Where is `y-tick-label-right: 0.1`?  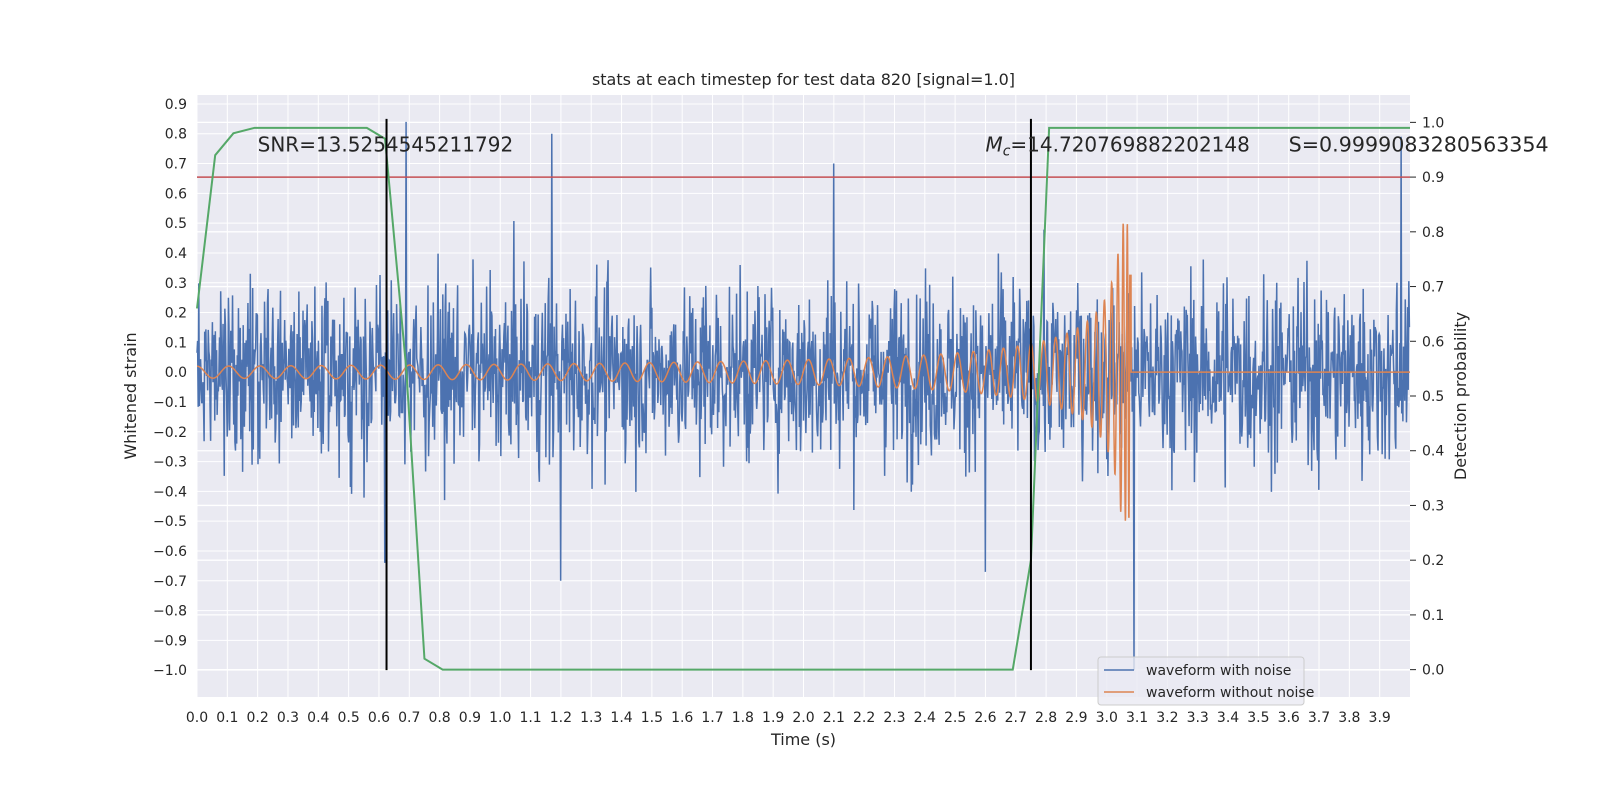 y-tick-label-right: 0.1 is located at coordinates (1433, 616).